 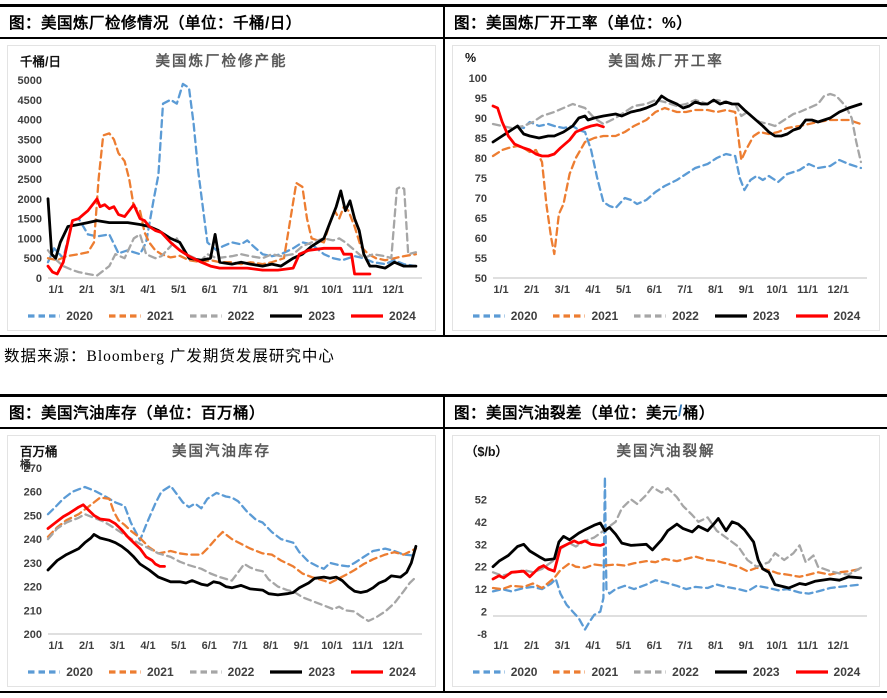 What do you see at coordinates (666, 62) in the screenshot?
I see `chart-title: 美国炼厂开工率` at bounding box center [666, 62].